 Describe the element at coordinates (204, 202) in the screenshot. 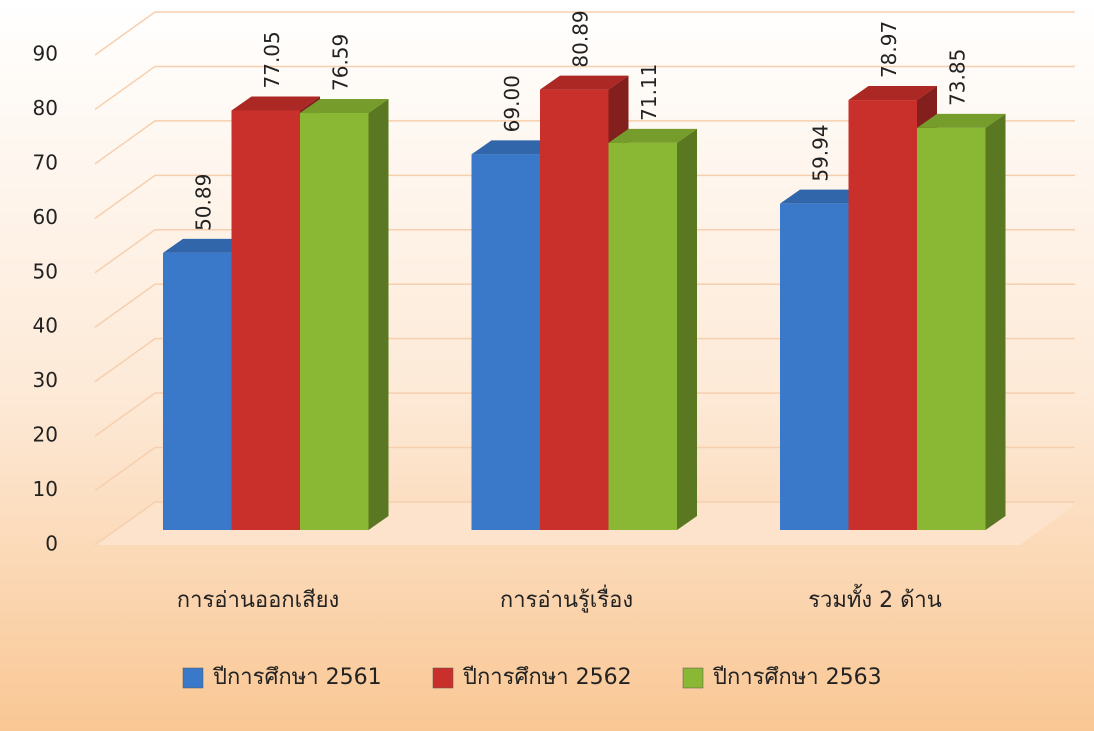

I see `value-label: 50.89` at that location.